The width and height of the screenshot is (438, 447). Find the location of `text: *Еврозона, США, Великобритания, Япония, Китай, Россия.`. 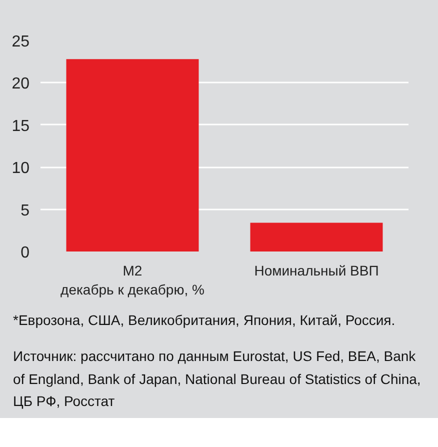

text: *Еврозона, США, Великобритания, Япония, Китай, Россия. is located at coordinates (204, 320).